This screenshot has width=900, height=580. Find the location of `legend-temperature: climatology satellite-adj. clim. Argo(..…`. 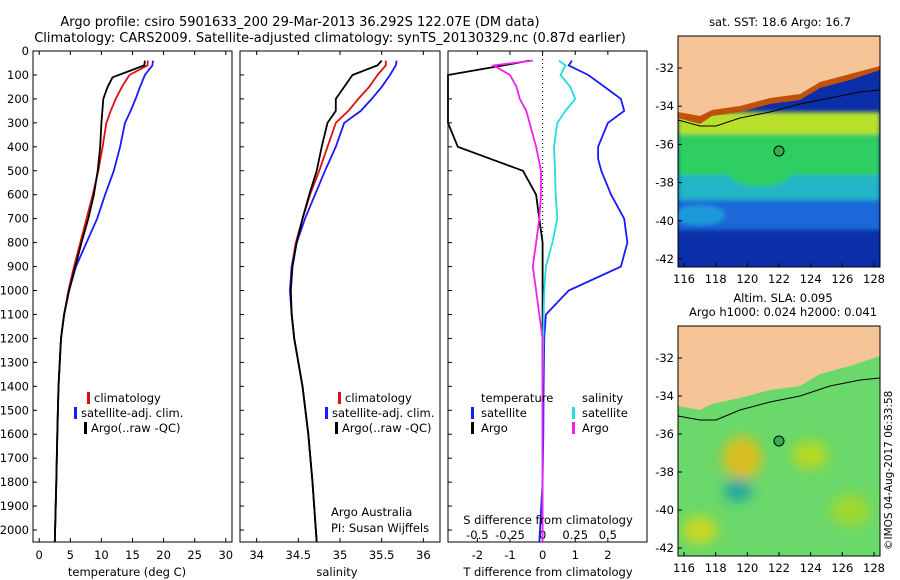

legend-temperature: climatology satellite-adj. clim. Argo(..… is located at coordinates (128, 413).